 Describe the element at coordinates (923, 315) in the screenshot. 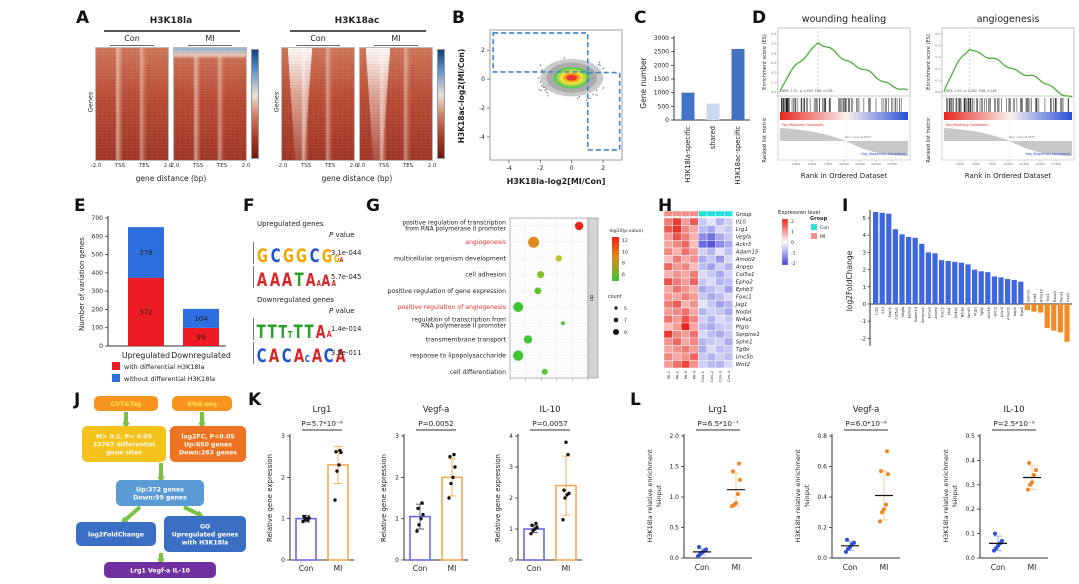

I see `gene-tick-label: Serpine1` at that location.